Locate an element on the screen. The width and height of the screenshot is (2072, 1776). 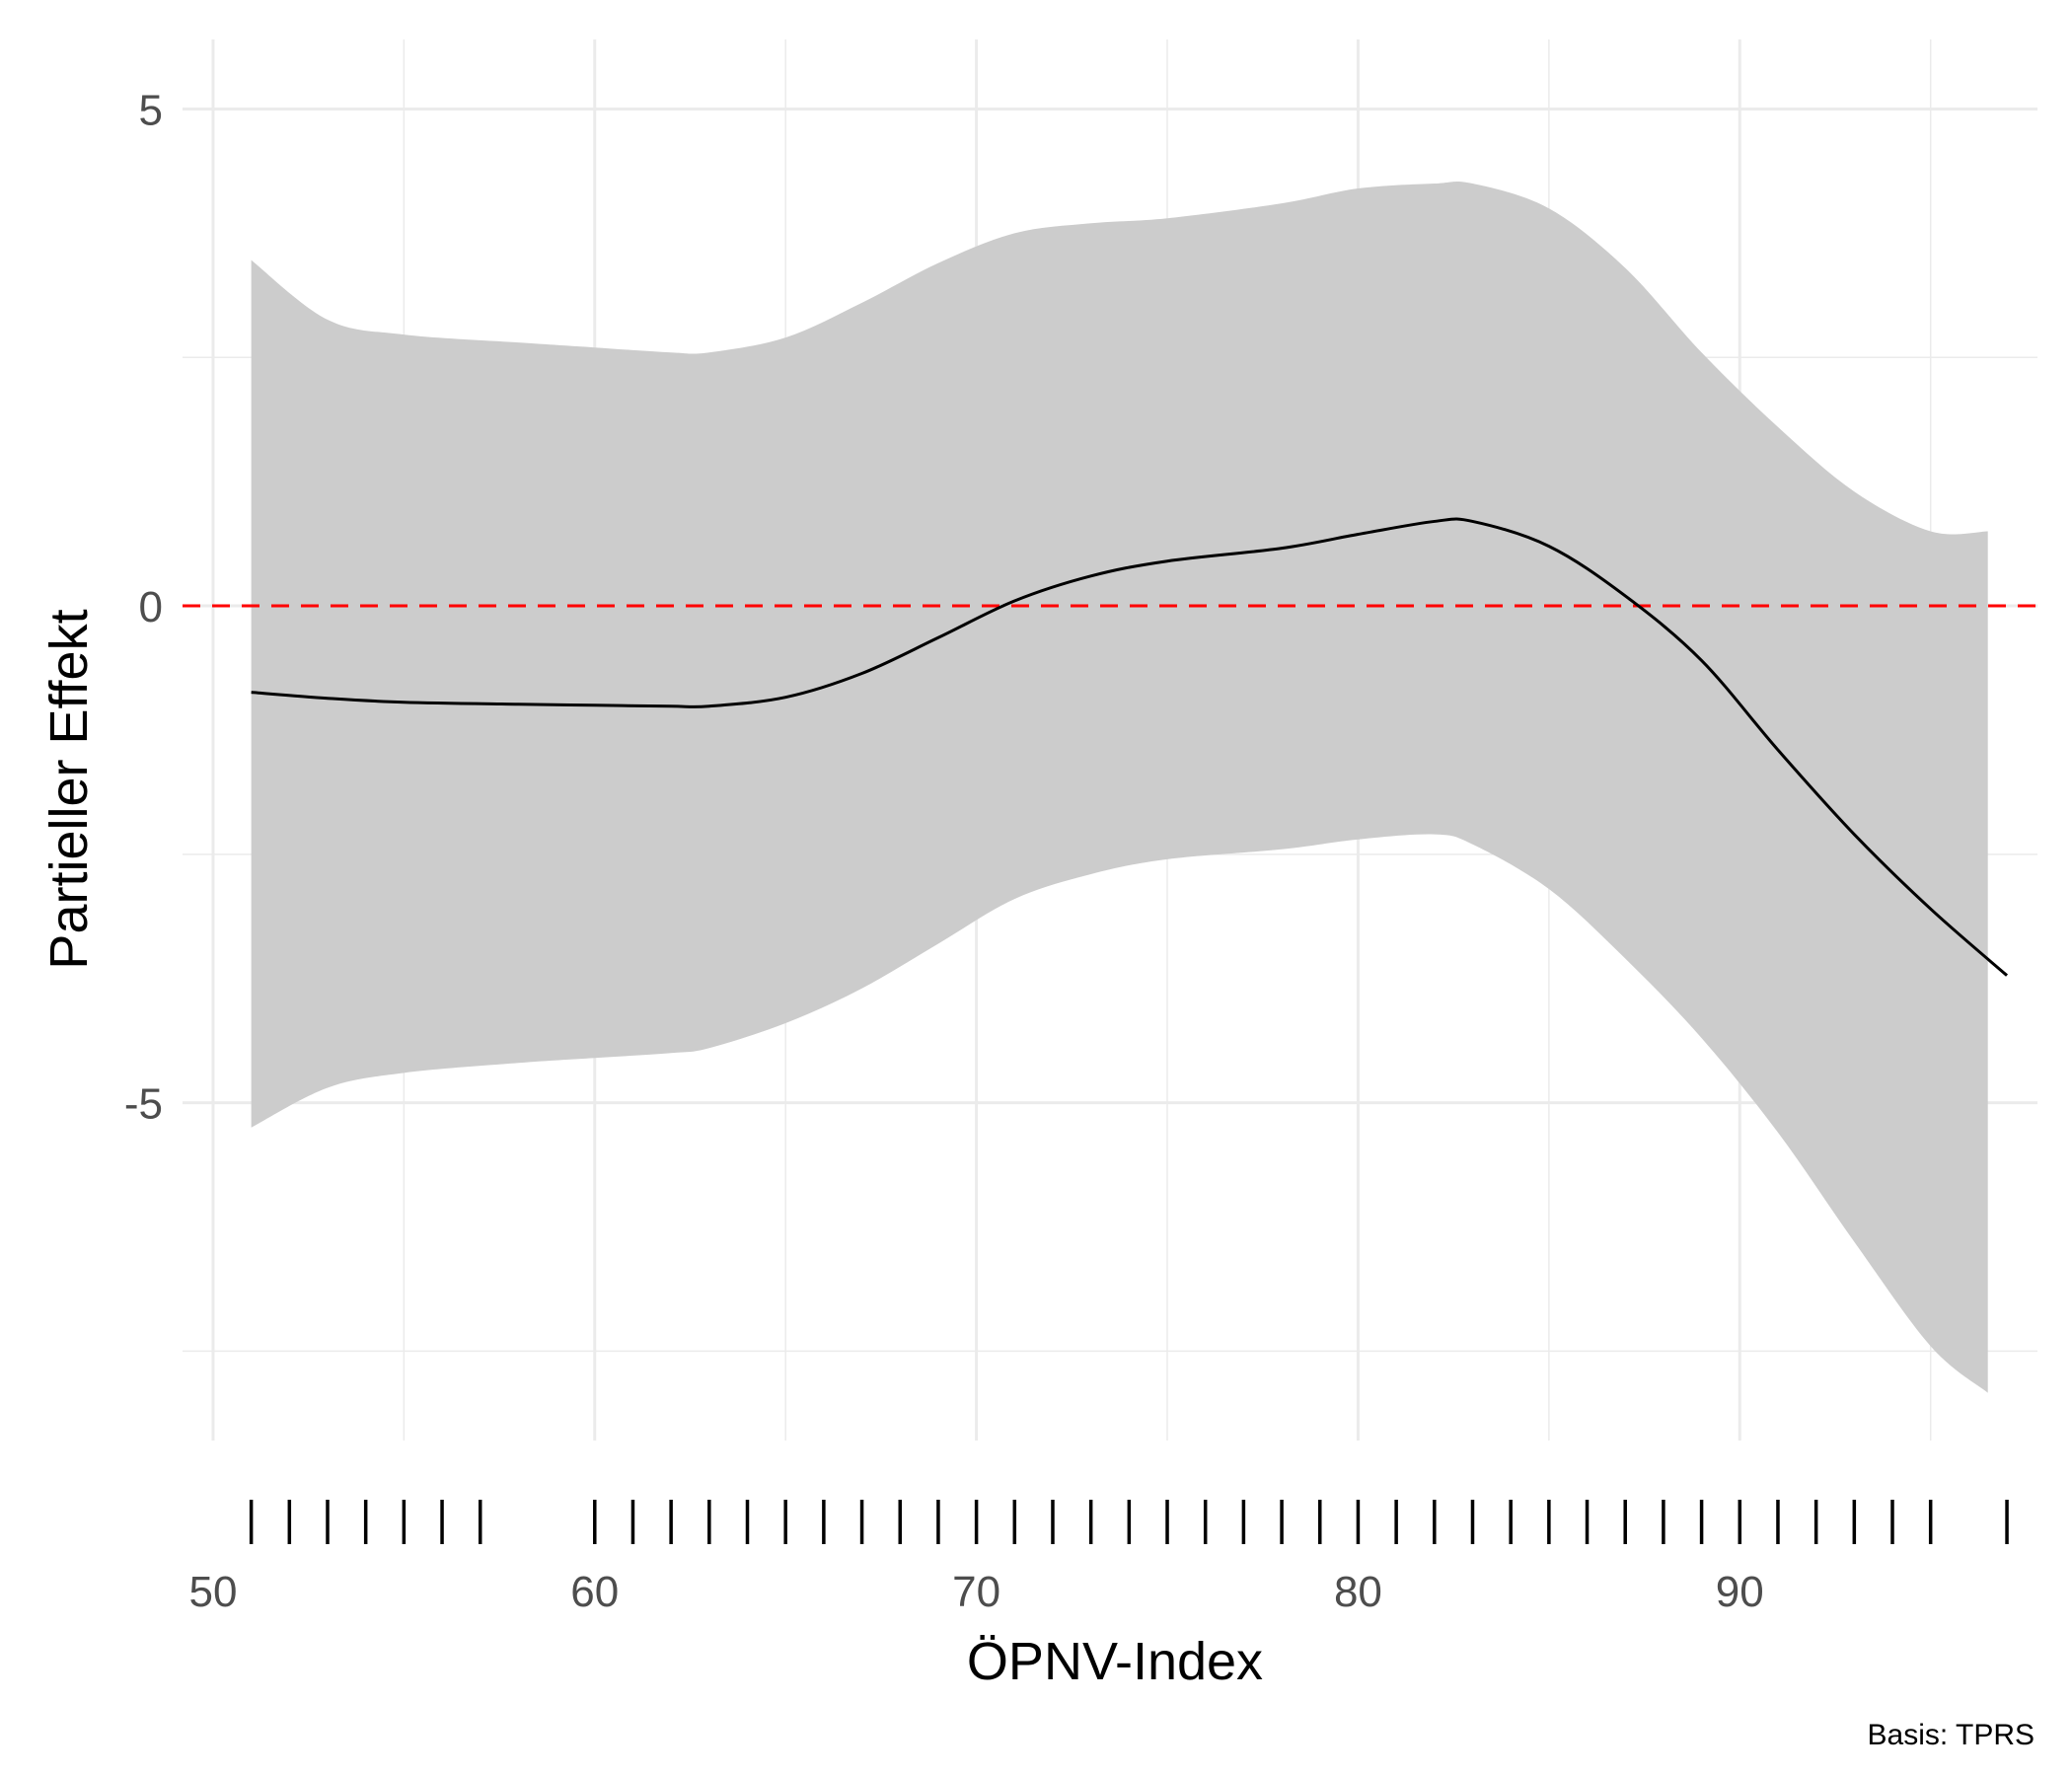
y-tick-label: -5 is located at coordinates (143, 1105).